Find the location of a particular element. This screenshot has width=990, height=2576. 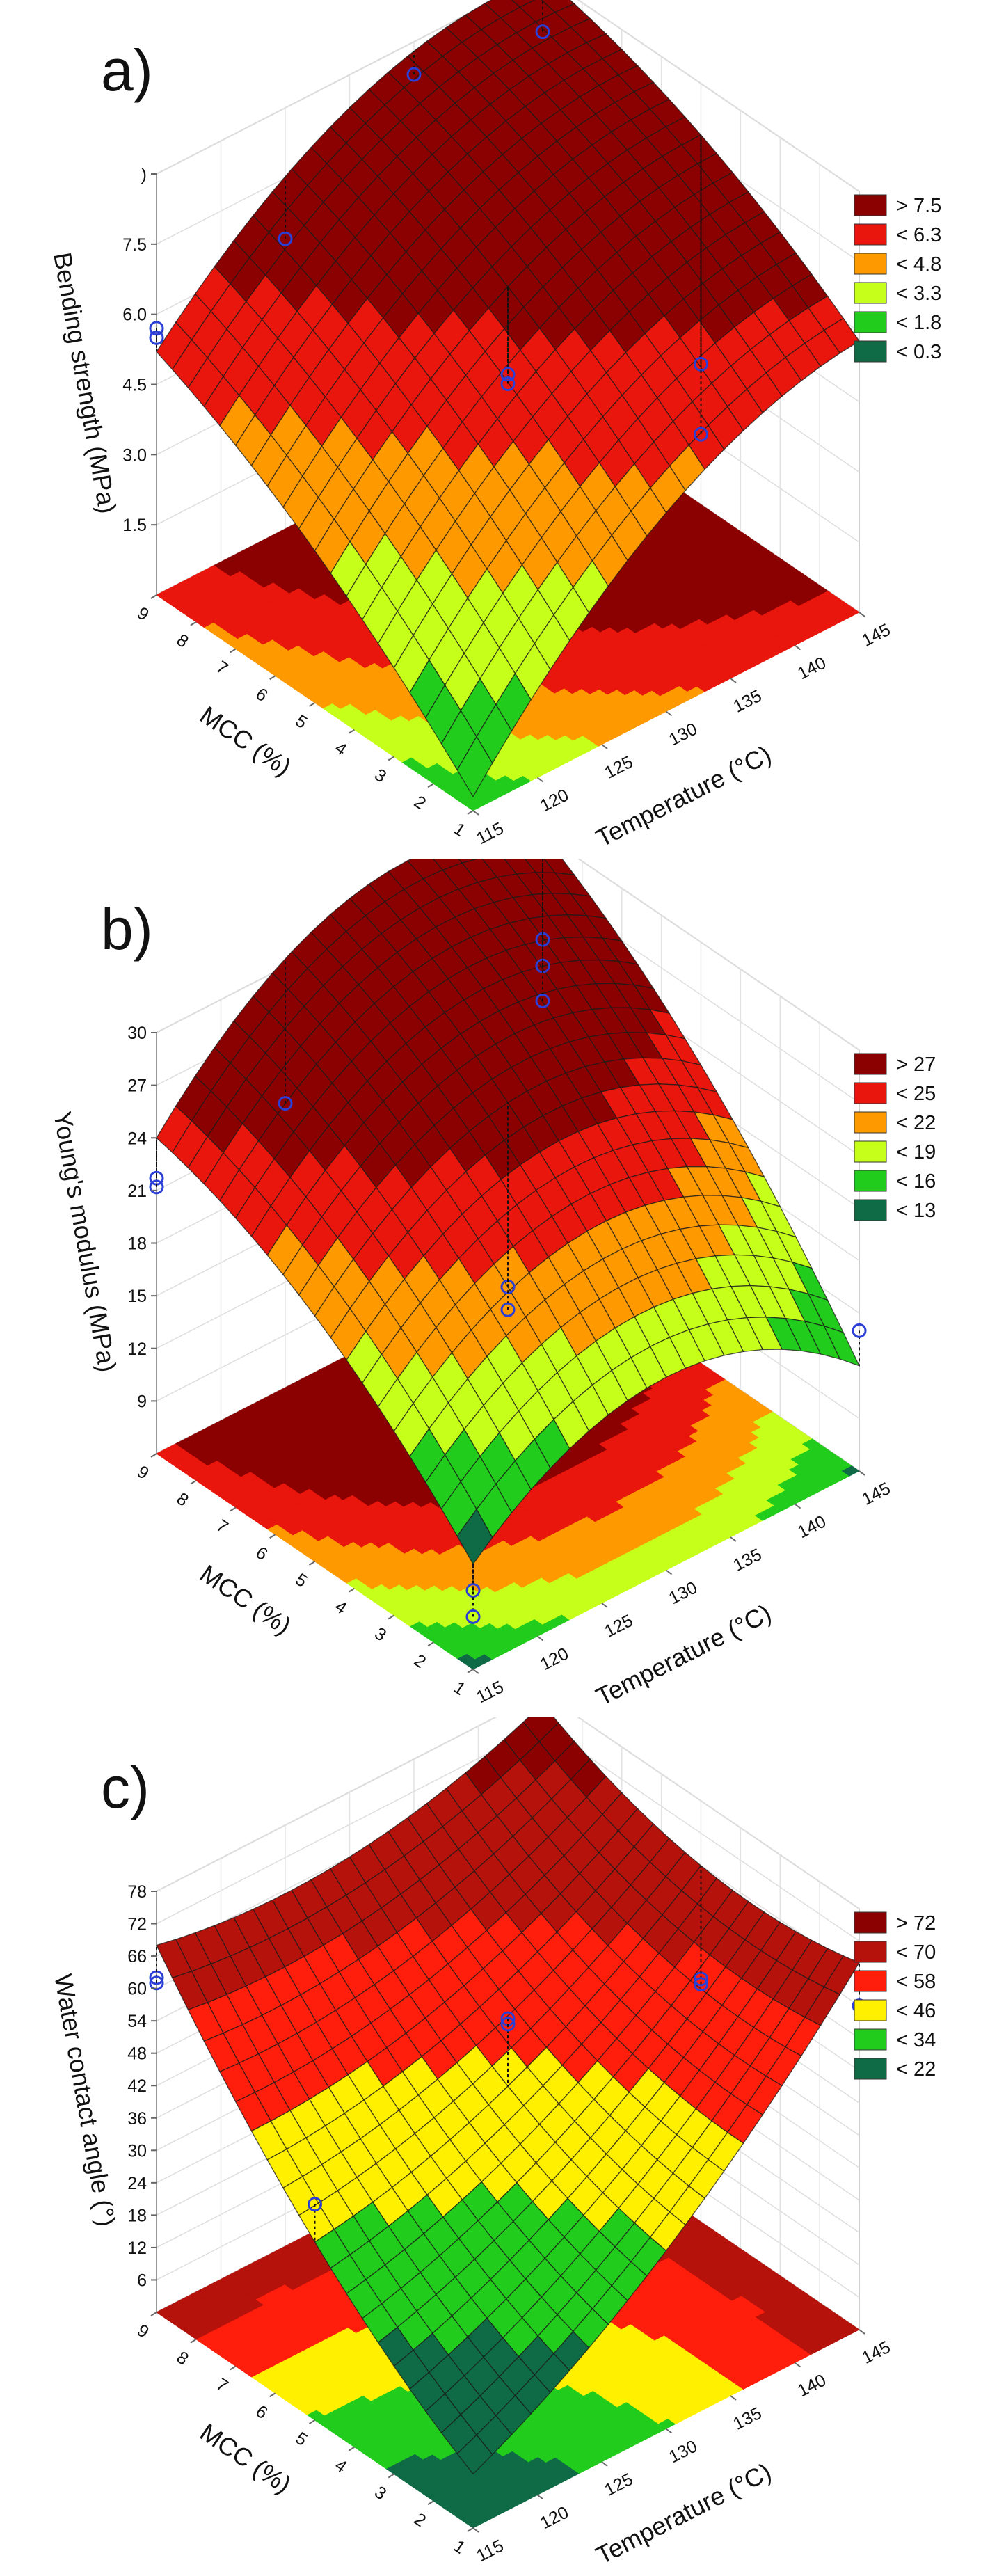

legend-label: < 16 is located at coordinates (916, 1181).